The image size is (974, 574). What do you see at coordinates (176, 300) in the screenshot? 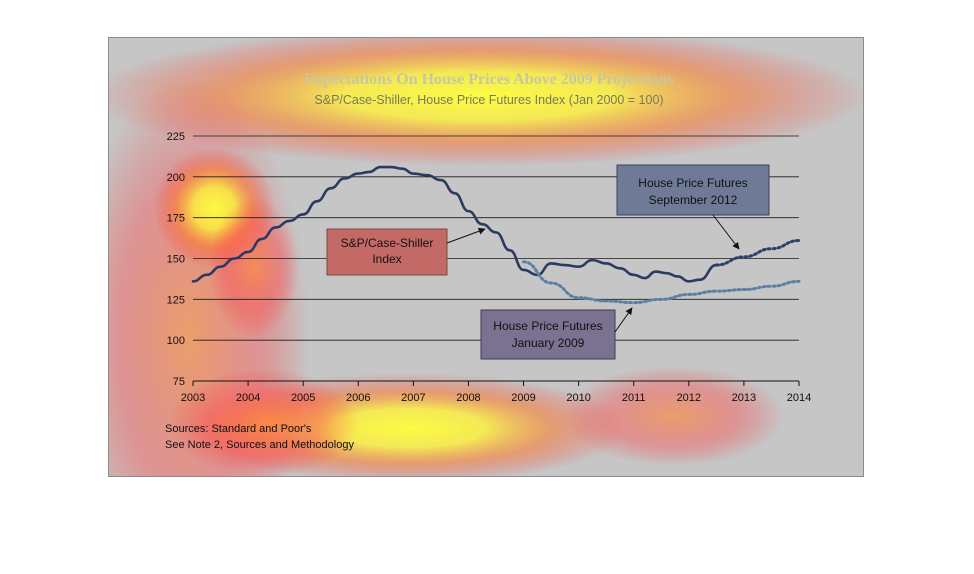
I see `y-tick-label: 125` at bounding box center [176, 300].